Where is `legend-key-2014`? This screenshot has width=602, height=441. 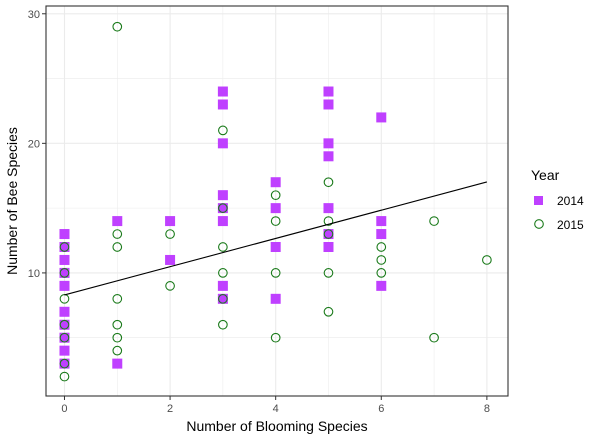 legend-key-2014 is located at coordinates (538, 200).